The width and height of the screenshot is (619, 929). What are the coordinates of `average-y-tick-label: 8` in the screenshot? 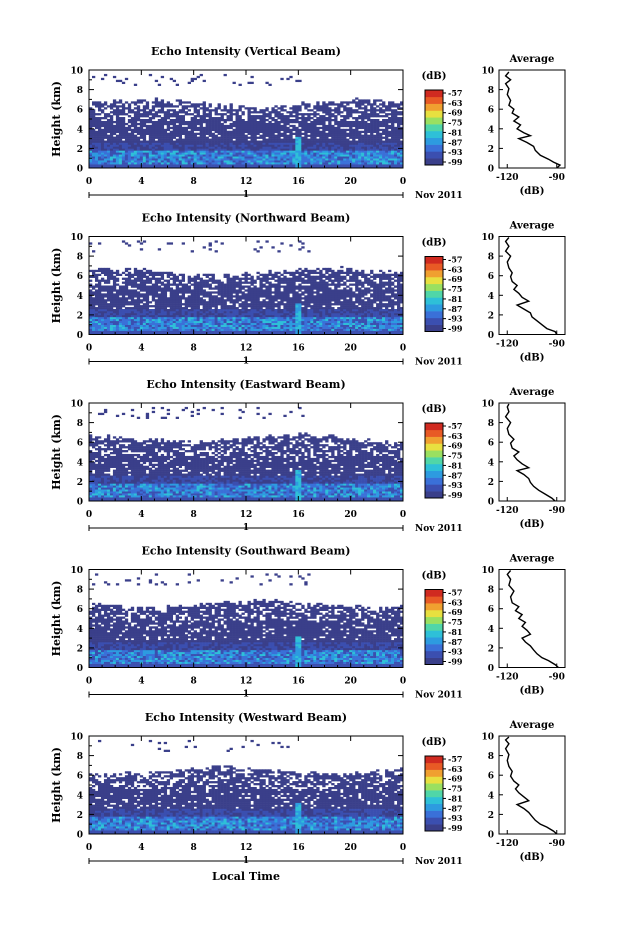 It's located at (491, 91).